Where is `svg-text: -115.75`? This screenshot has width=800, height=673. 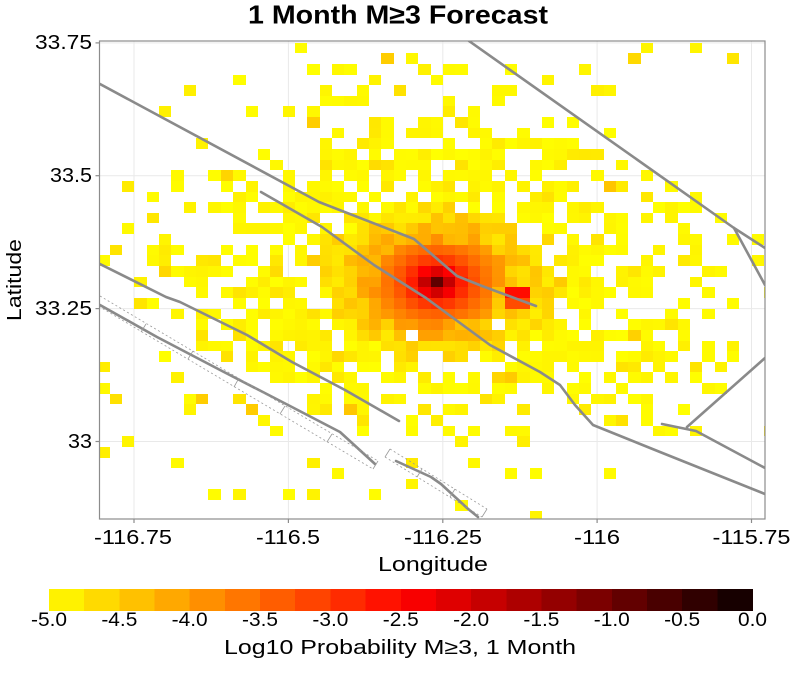
svg-text: -115.75 is located at coordinates (752, 538).